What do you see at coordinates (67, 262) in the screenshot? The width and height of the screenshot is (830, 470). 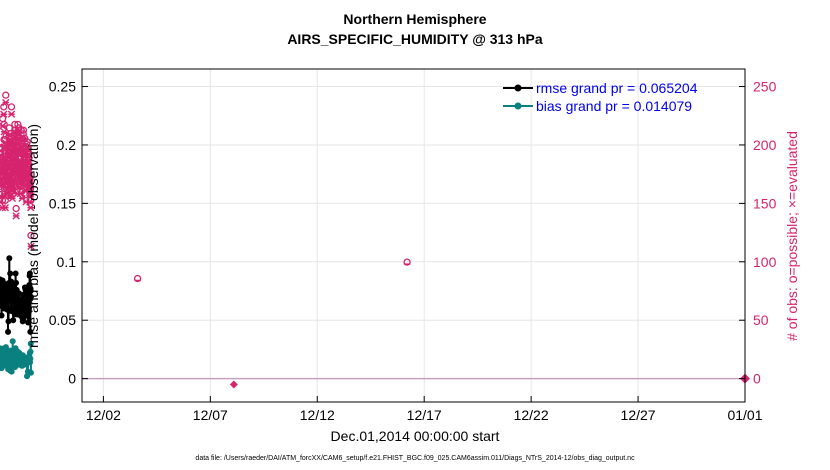 I see `y-tick-label: 0.1` at bounding box center [67, 262].